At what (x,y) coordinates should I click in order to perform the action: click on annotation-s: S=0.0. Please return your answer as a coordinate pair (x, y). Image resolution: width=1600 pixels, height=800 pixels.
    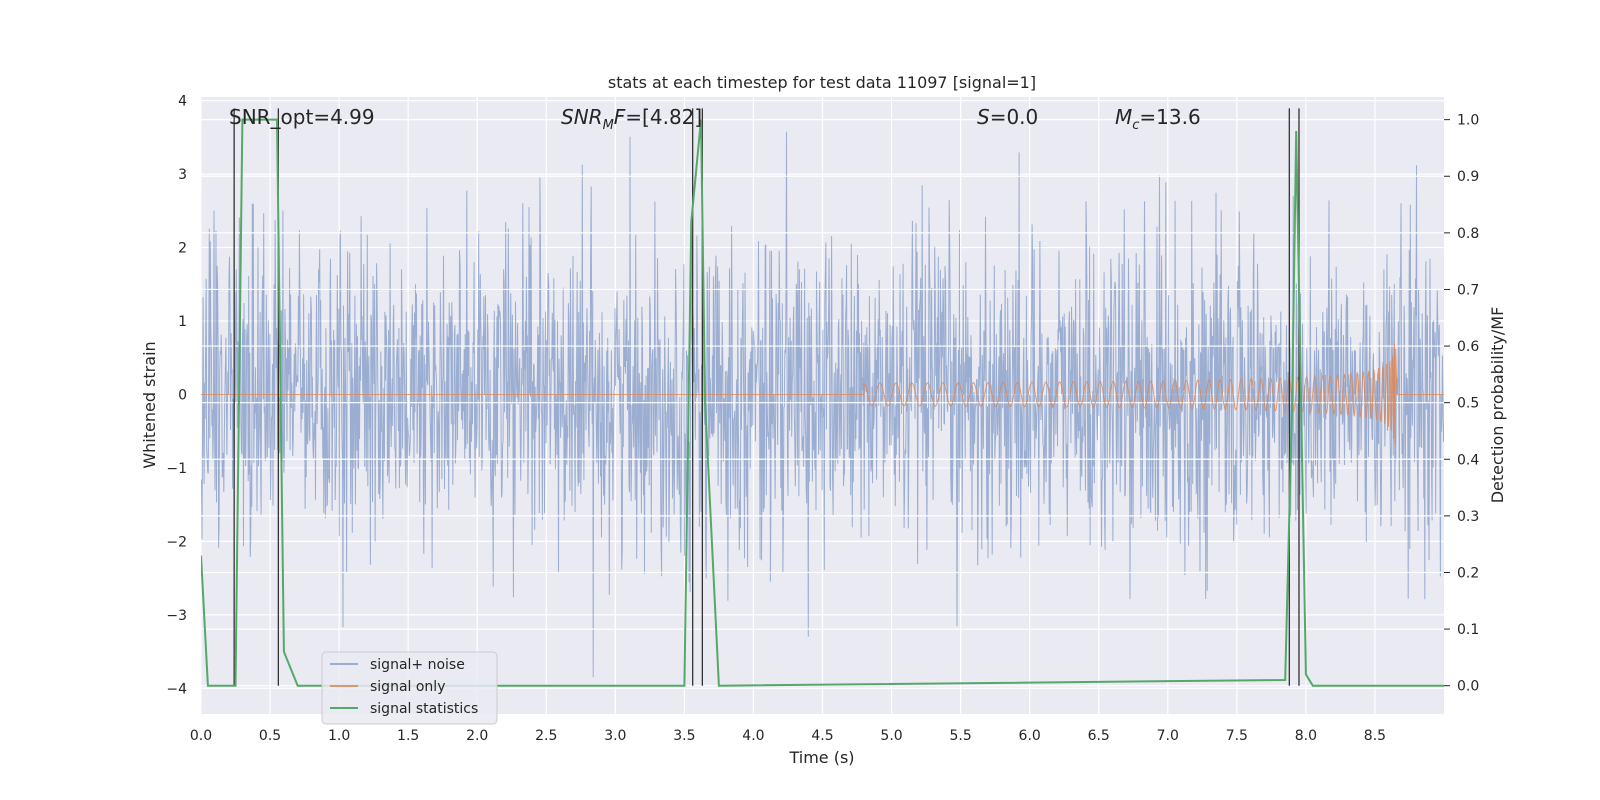
    Looking at the image, I should click on (1007, 117).